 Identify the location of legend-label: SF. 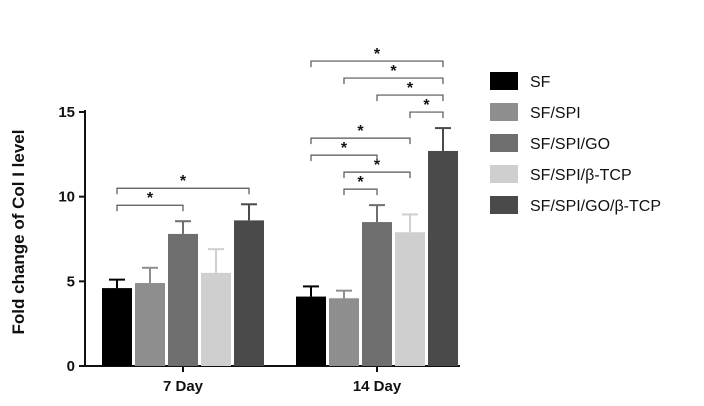
(540, 82).